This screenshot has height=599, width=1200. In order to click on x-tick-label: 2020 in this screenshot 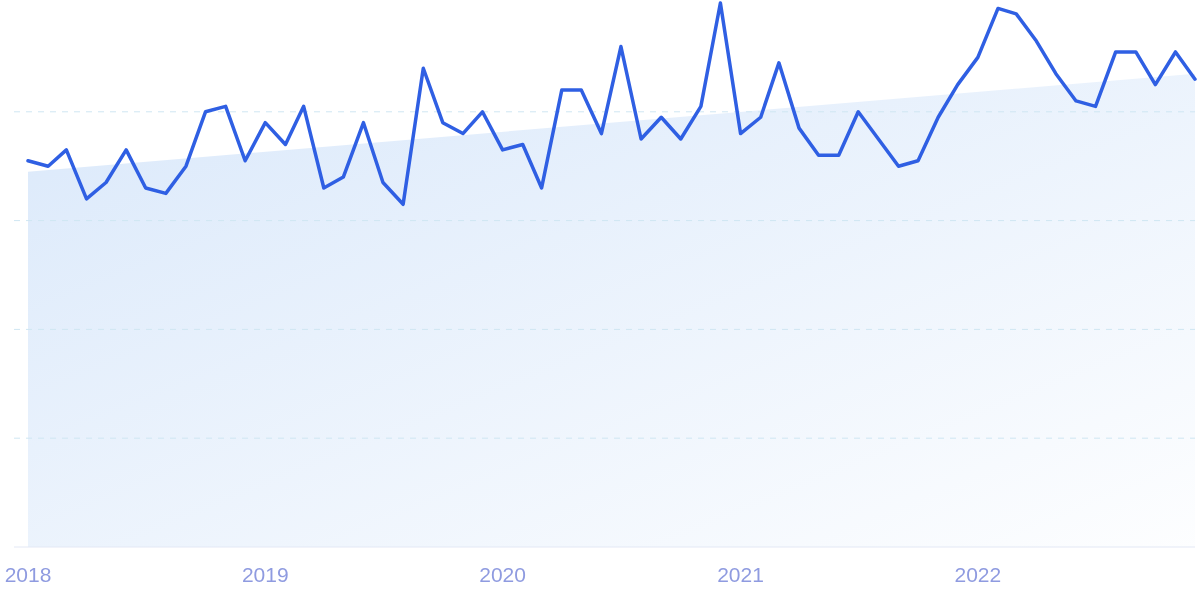, I will do `click(502, 574)`.